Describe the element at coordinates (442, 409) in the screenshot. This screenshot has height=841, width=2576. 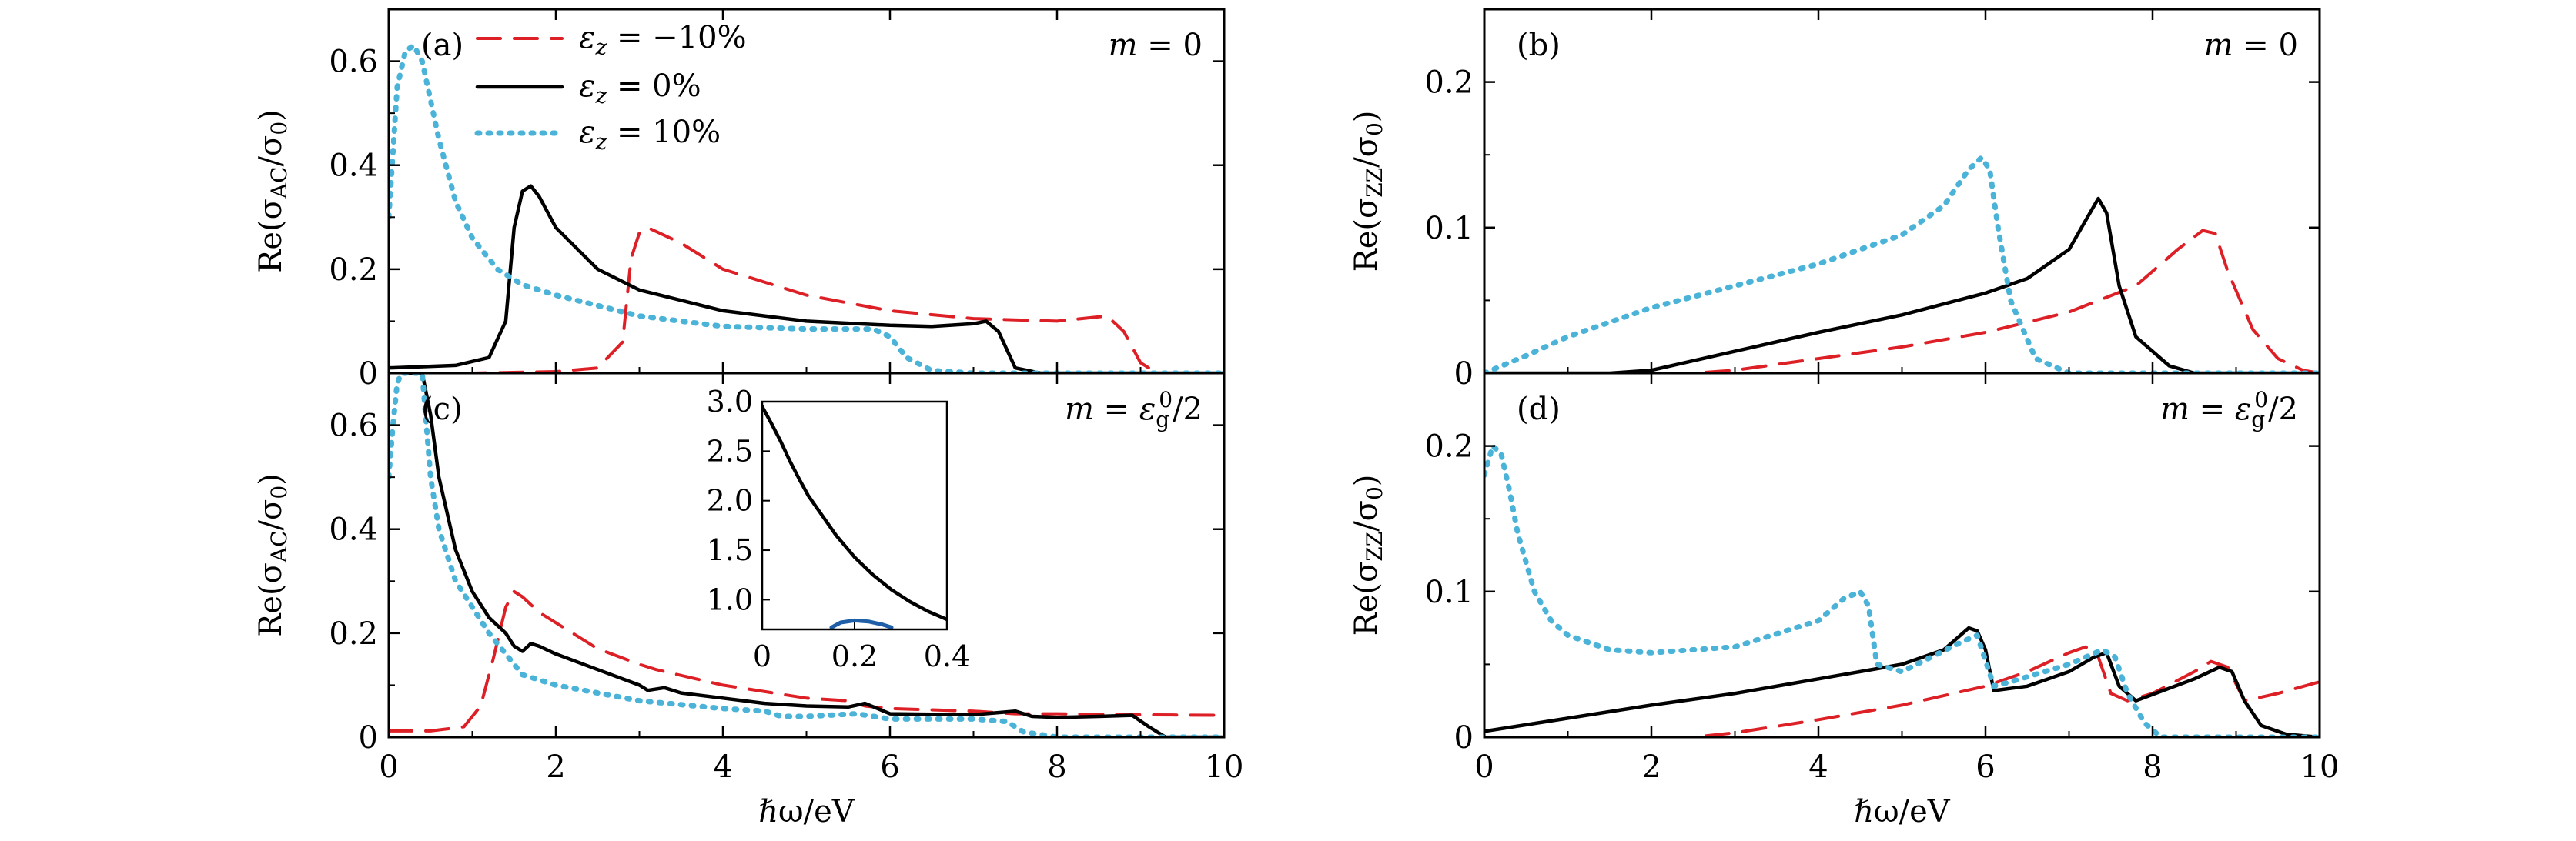
I see `panel-label: (c)` at that location.